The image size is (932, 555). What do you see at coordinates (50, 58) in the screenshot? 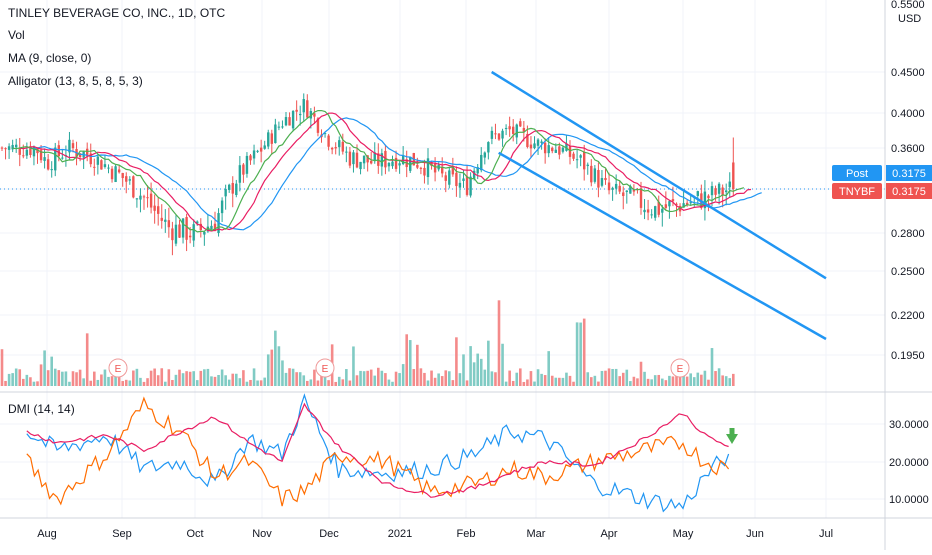
I see `ma-legend: MA (9, close, 0)` at bounding box center [50, 58].